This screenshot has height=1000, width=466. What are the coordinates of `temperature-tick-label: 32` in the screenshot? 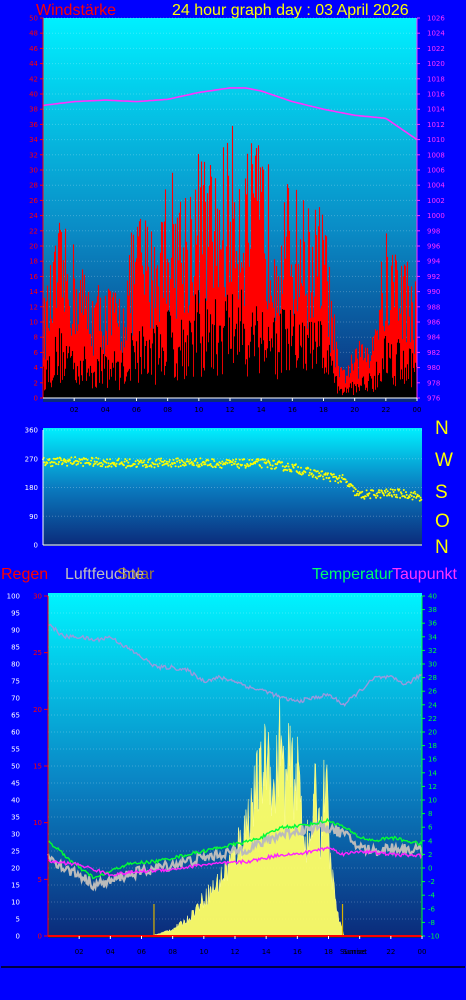 It's located at (432, 651).